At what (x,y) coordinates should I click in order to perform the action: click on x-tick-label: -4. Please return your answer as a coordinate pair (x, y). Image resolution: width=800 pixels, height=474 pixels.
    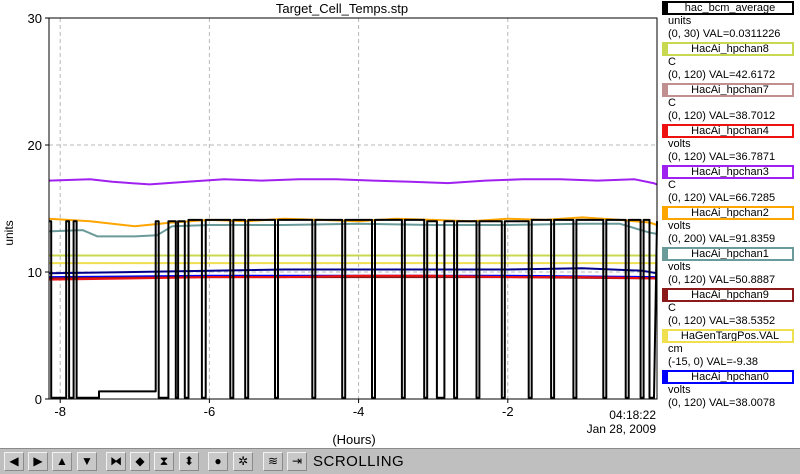
    Looking at the image, I should click on (359, 411).